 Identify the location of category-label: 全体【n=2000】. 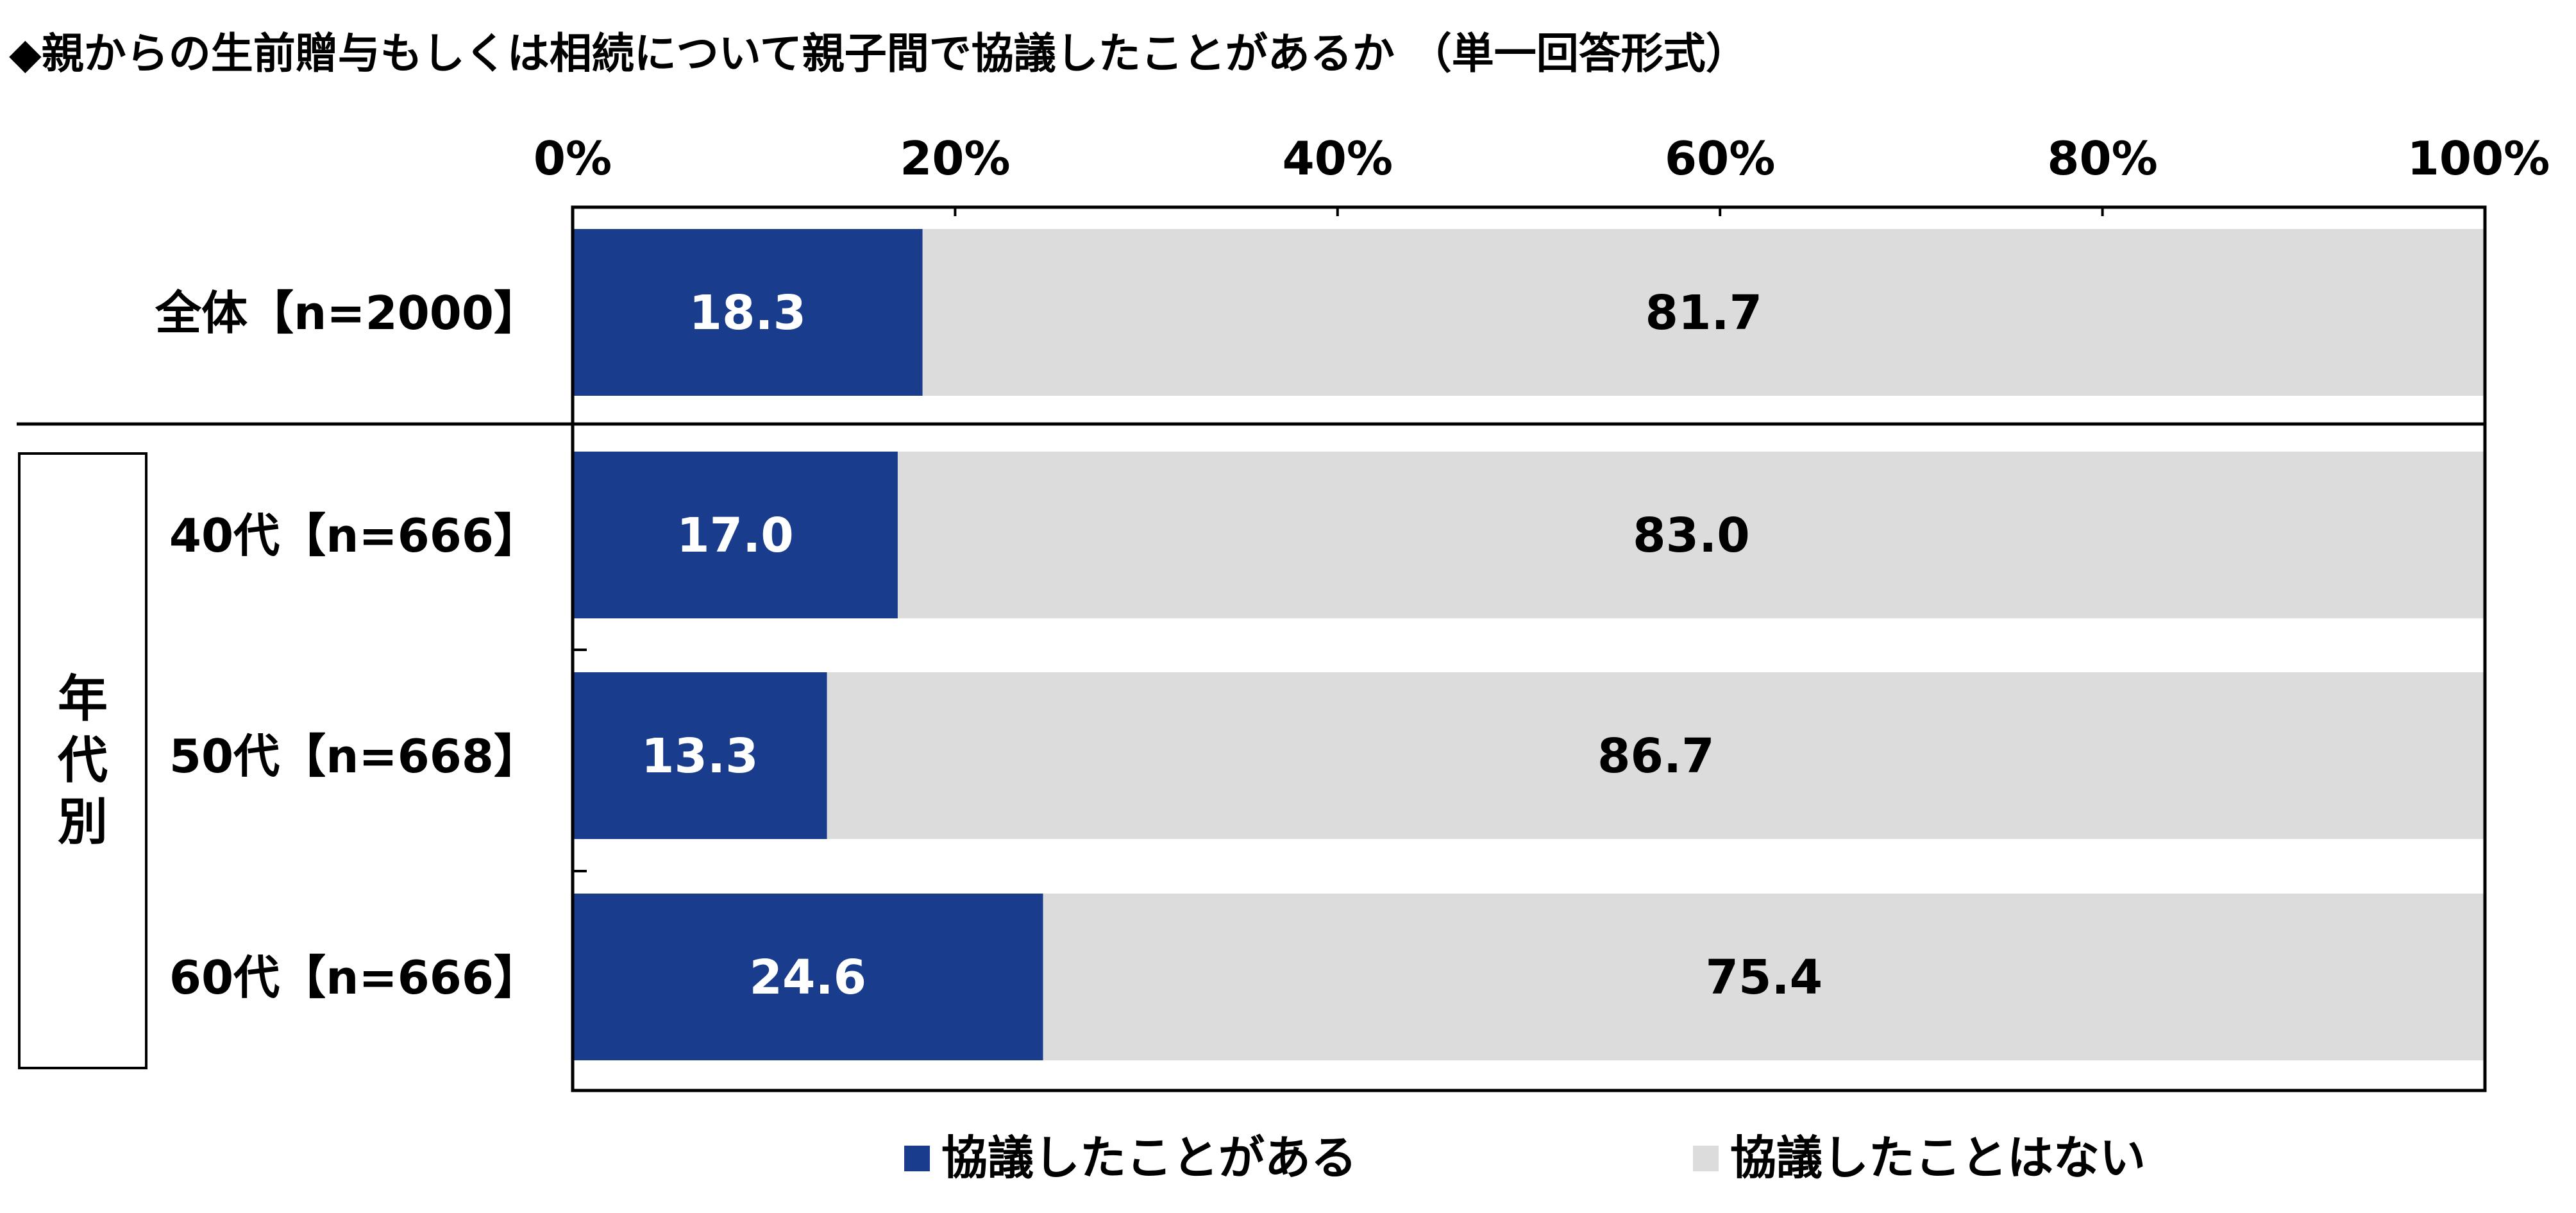
(347, 313).